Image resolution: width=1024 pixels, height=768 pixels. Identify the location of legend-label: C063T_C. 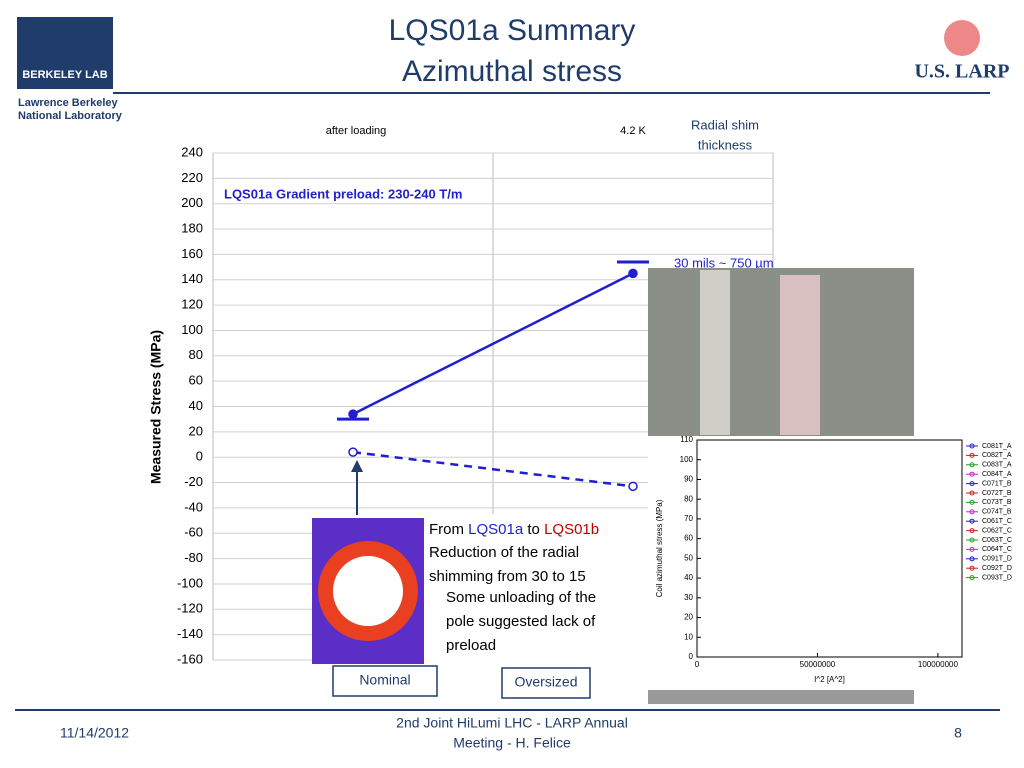
(997, 540).